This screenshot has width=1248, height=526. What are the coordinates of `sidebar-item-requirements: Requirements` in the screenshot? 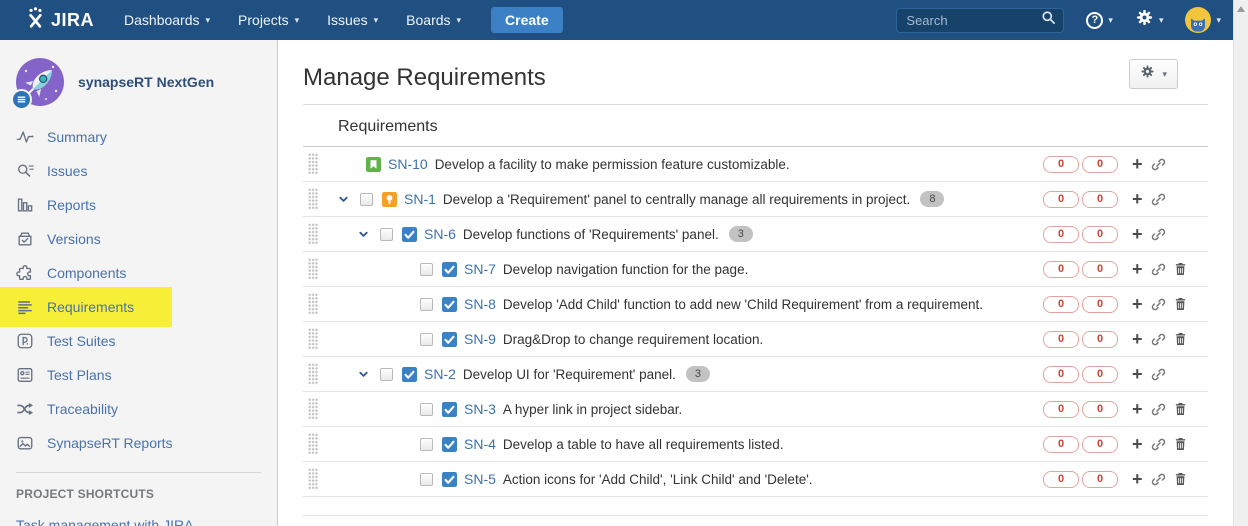 It's located at (138, 307).